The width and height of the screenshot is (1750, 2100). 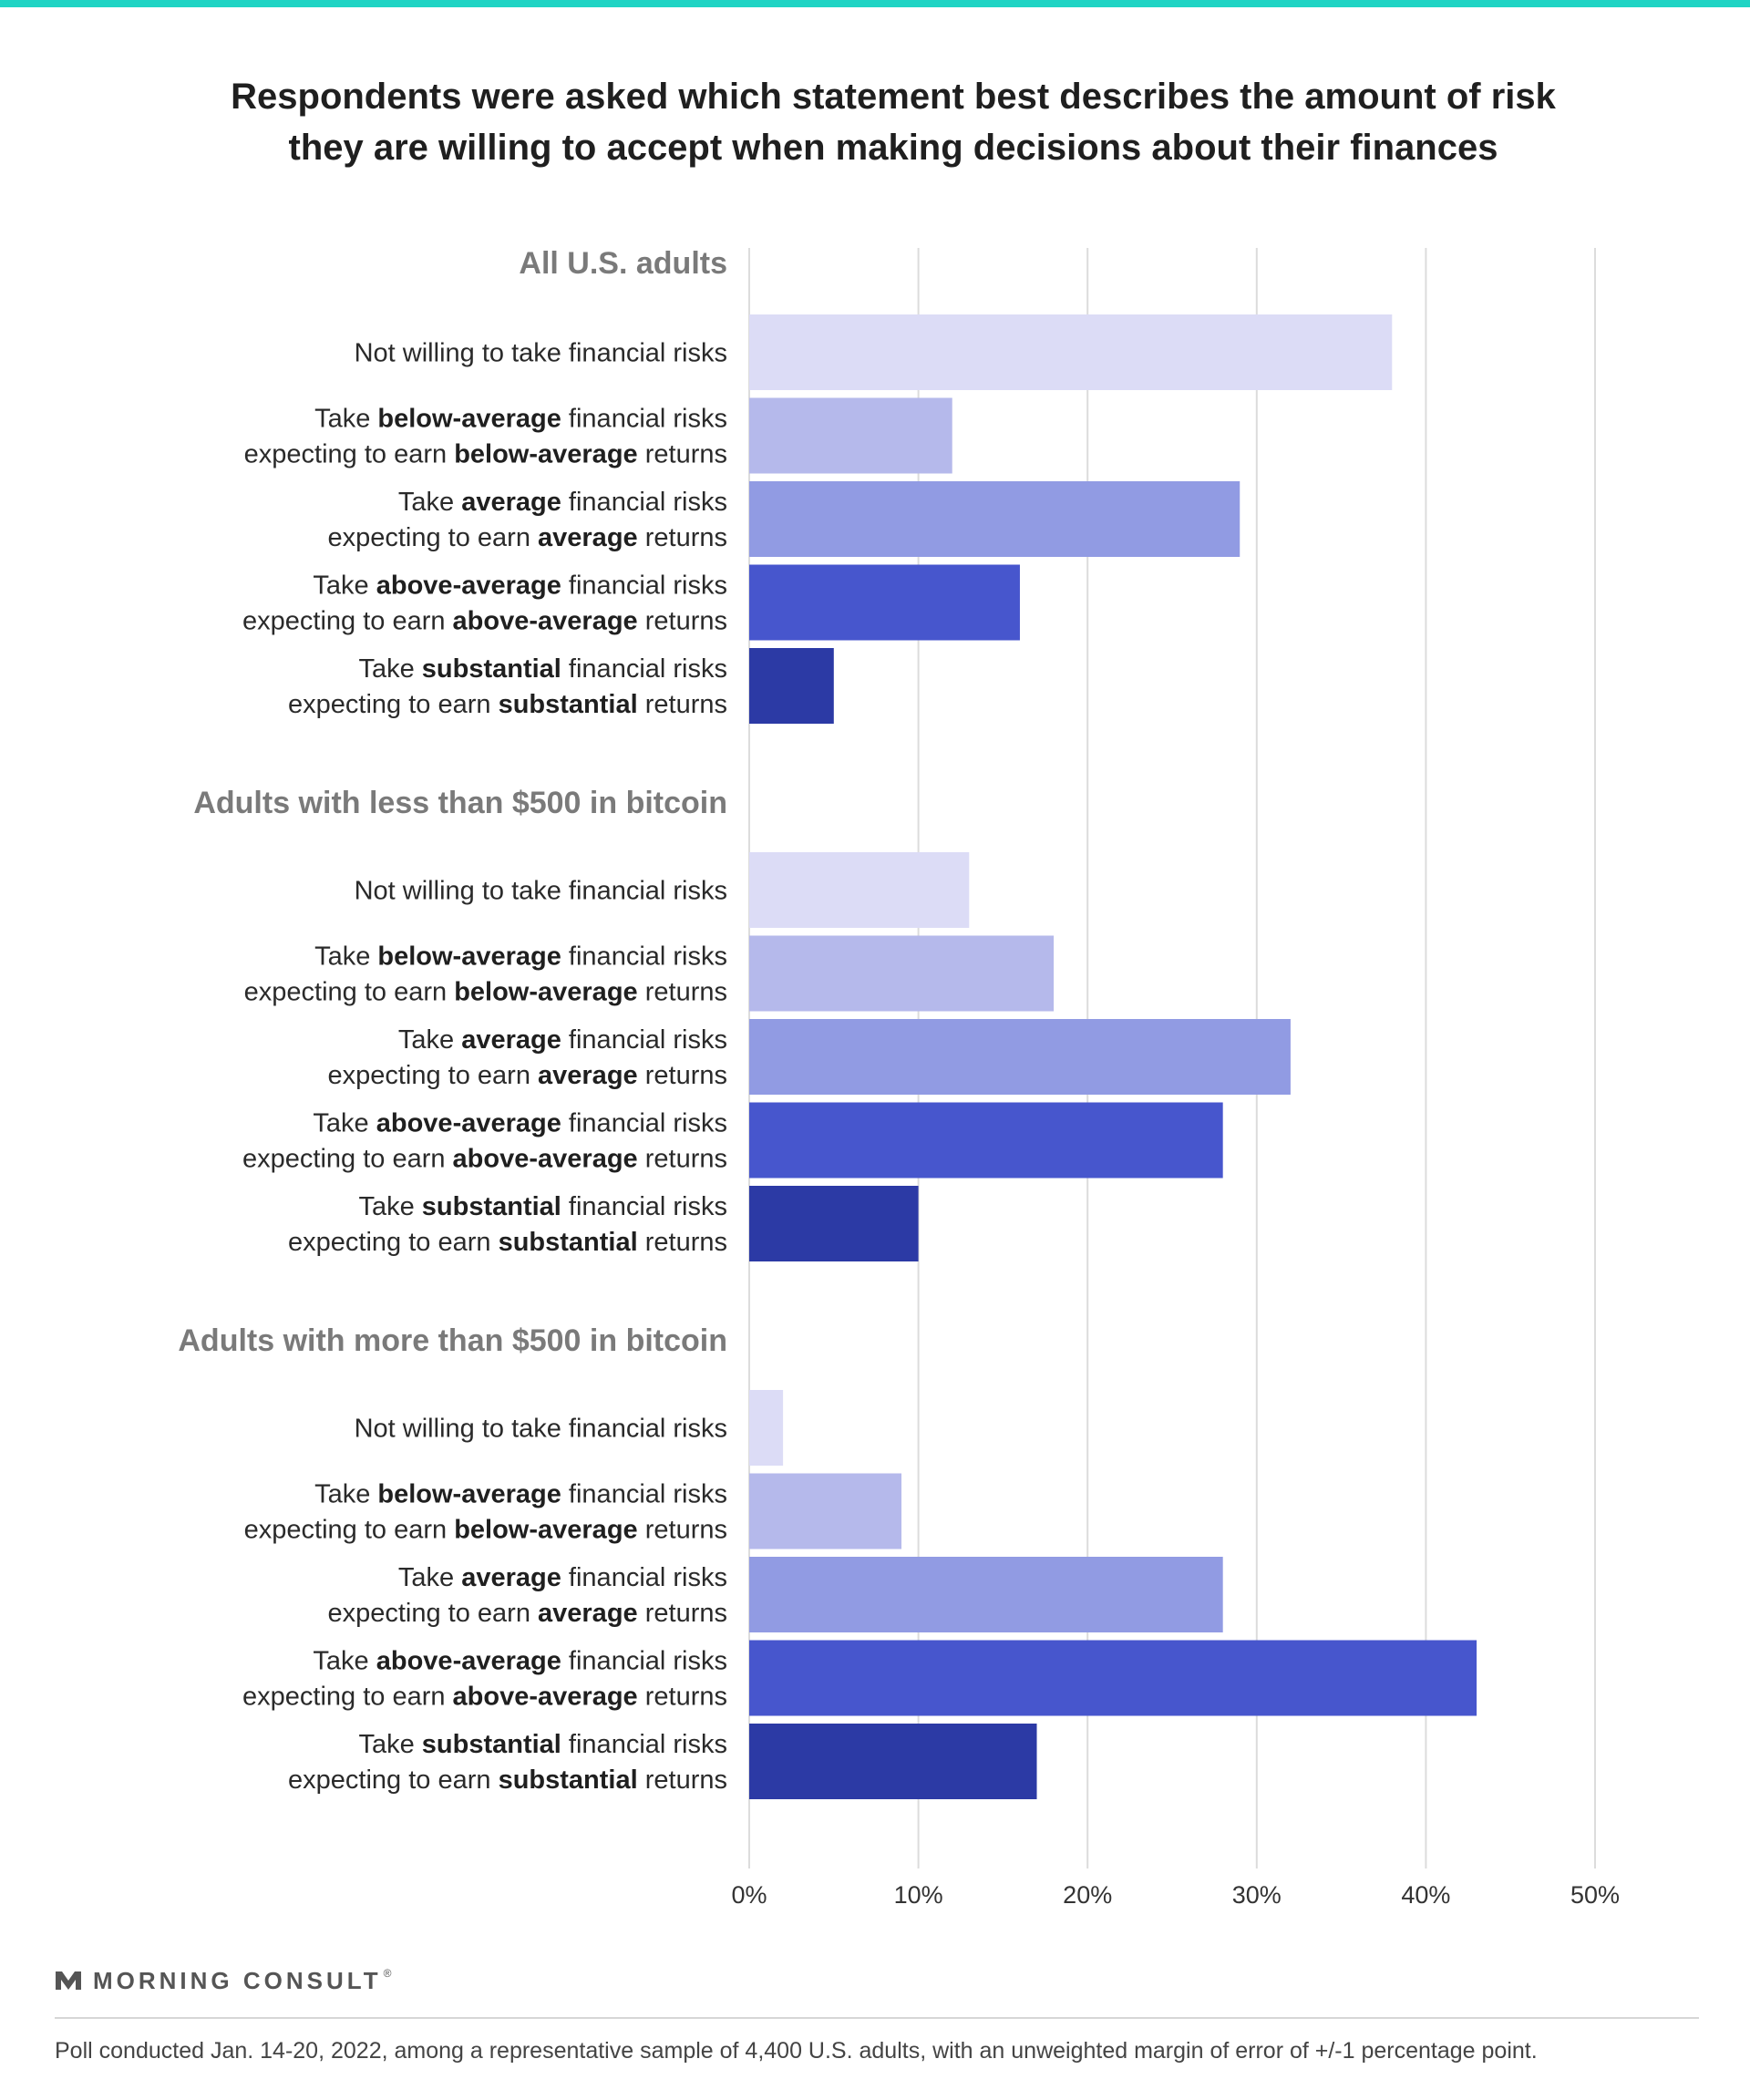 I want to click on group-label: All U.S. adults, so click(x=623, y=264).